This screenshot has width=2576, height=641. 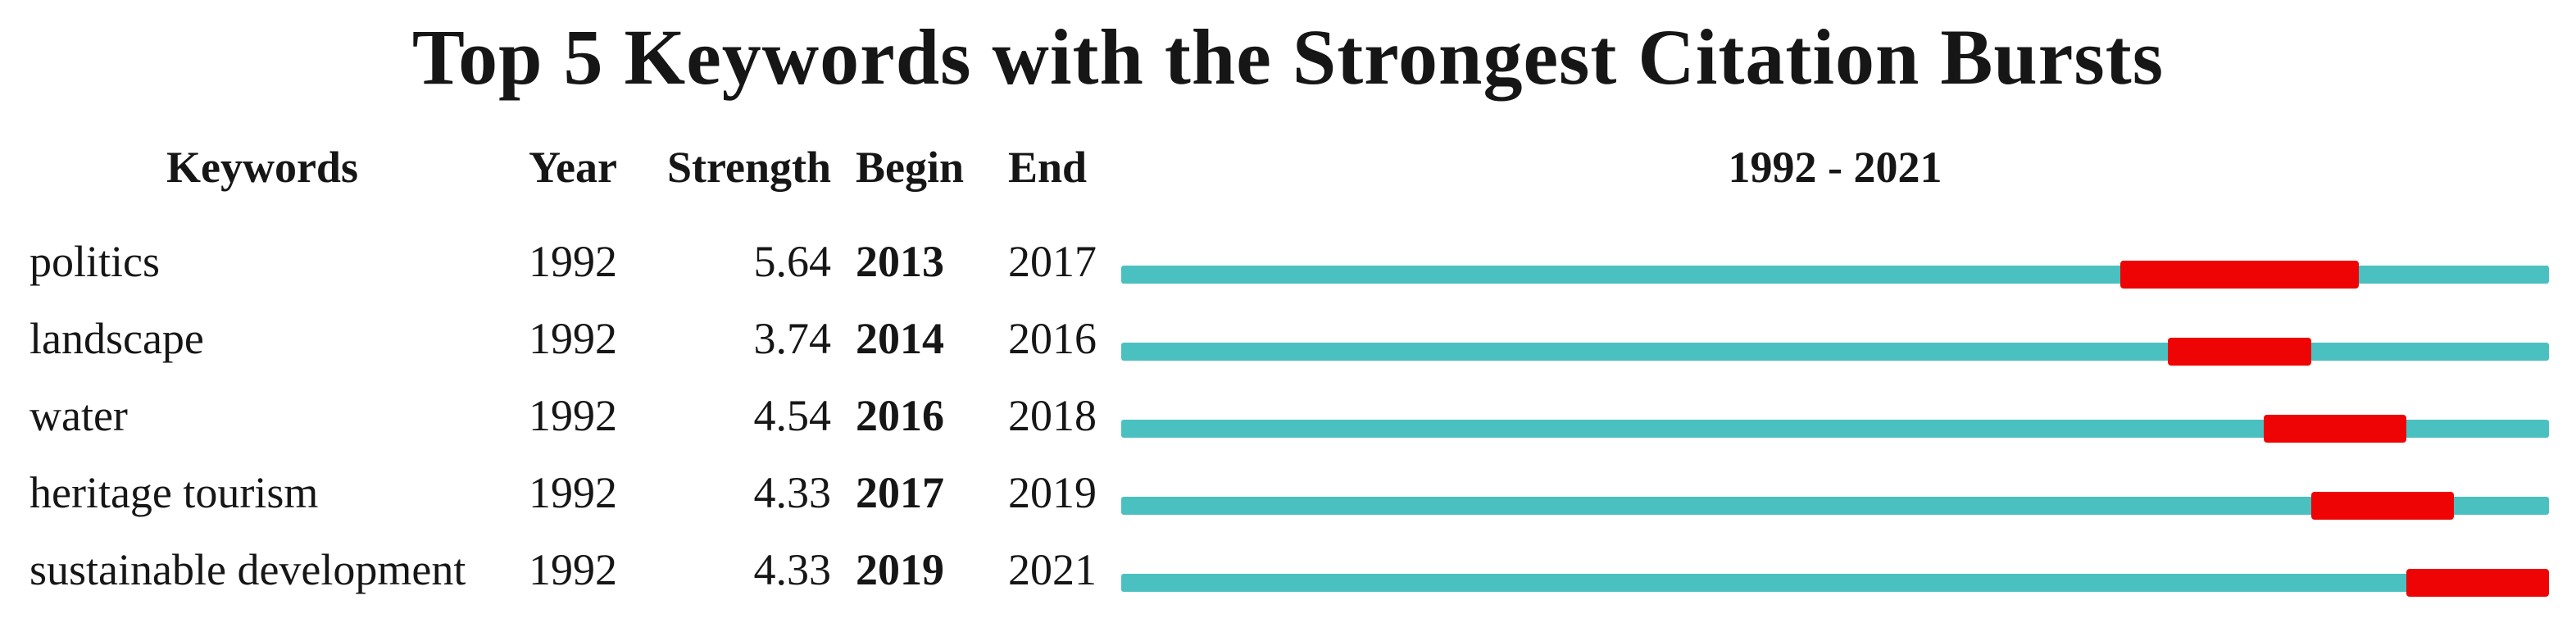 What do you see at coordinates (900, 338) in the screenshot?
I see `begin-year-cell: 2014` at bounding box center [900, 338].